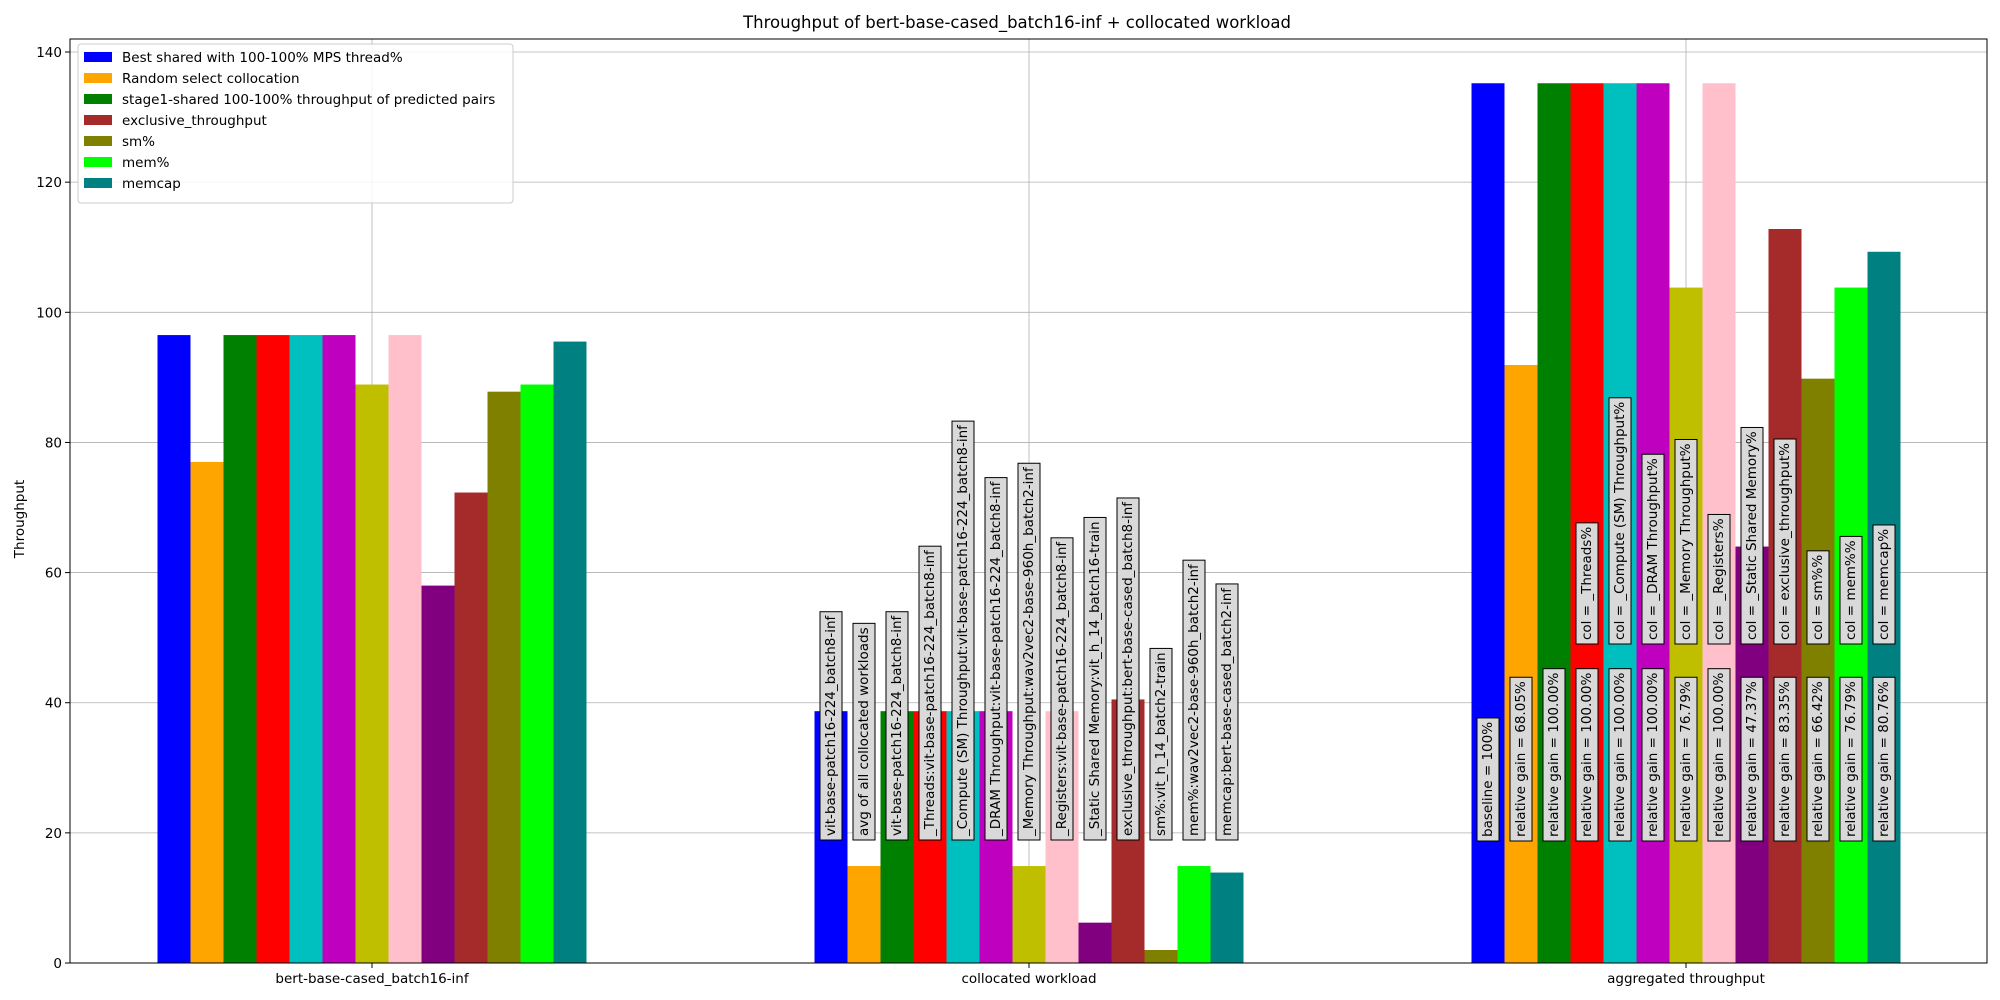 The image size is (2000, 1000). I want to click on annotation-label: relative gain = 47.37%, so click(1752, 759).